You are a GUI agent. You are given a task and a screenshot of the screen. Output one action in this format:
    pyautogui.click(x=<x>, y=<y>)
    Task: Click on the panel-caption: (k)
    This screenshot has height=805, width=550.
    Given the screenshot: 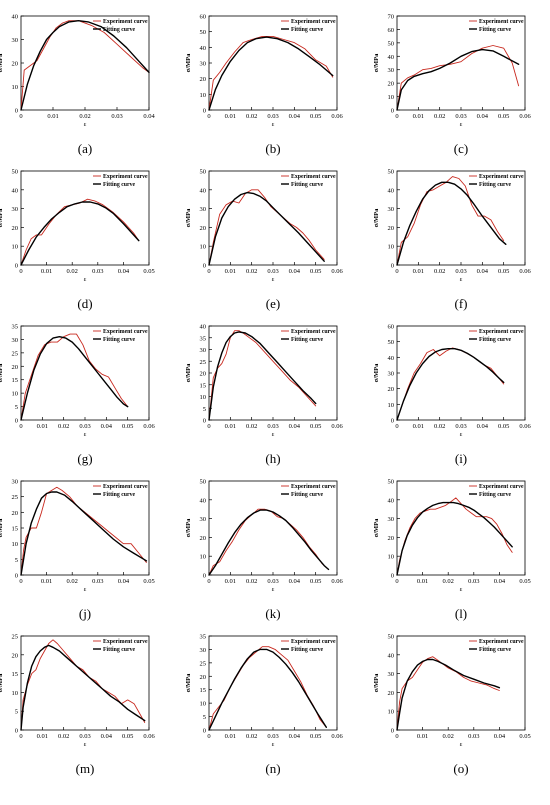 What is the action you would take?
    pyautogui.click(x=273, y=613)
    